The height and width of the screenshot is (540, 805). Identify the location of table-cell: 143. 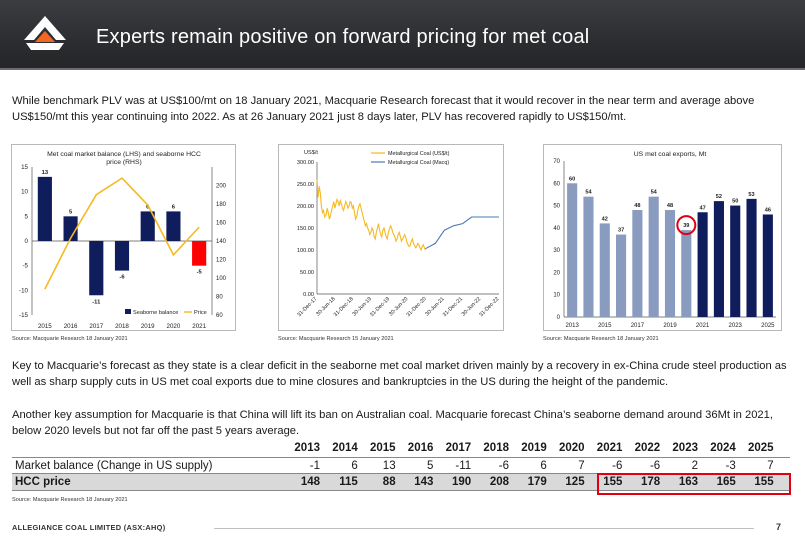
(424, 482).